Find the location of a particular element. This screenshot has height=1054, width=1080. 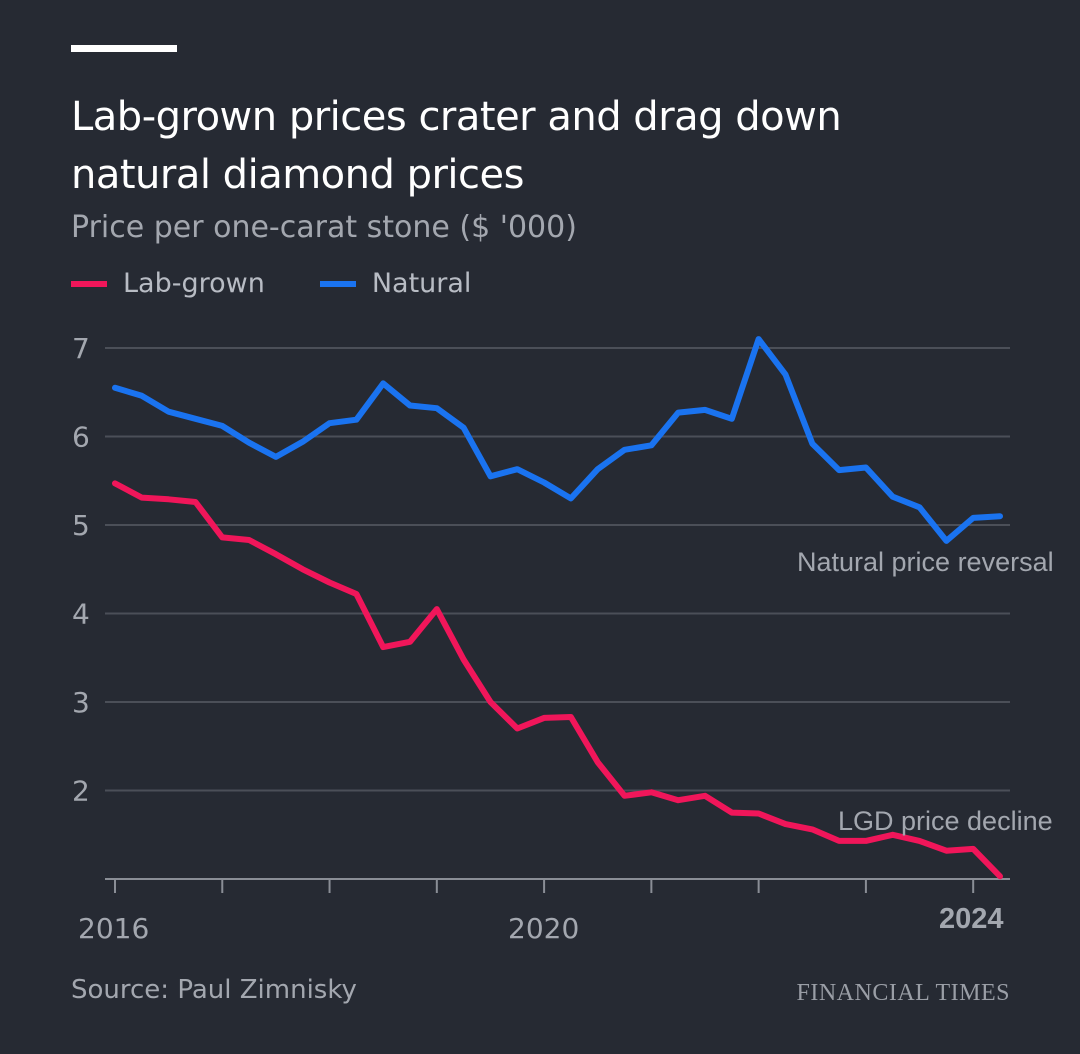

y-tick-label-2: 2 is located at coordinates (81, 791).